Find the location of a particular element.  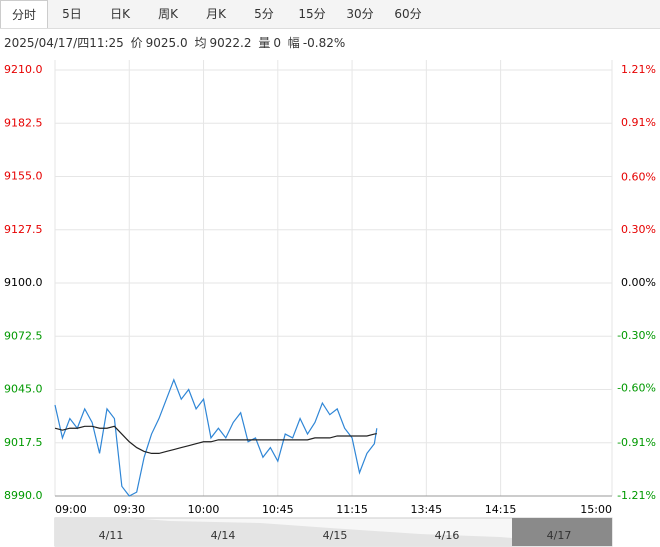

navigator-date: 4/17 is located at coordinates (559, 535).